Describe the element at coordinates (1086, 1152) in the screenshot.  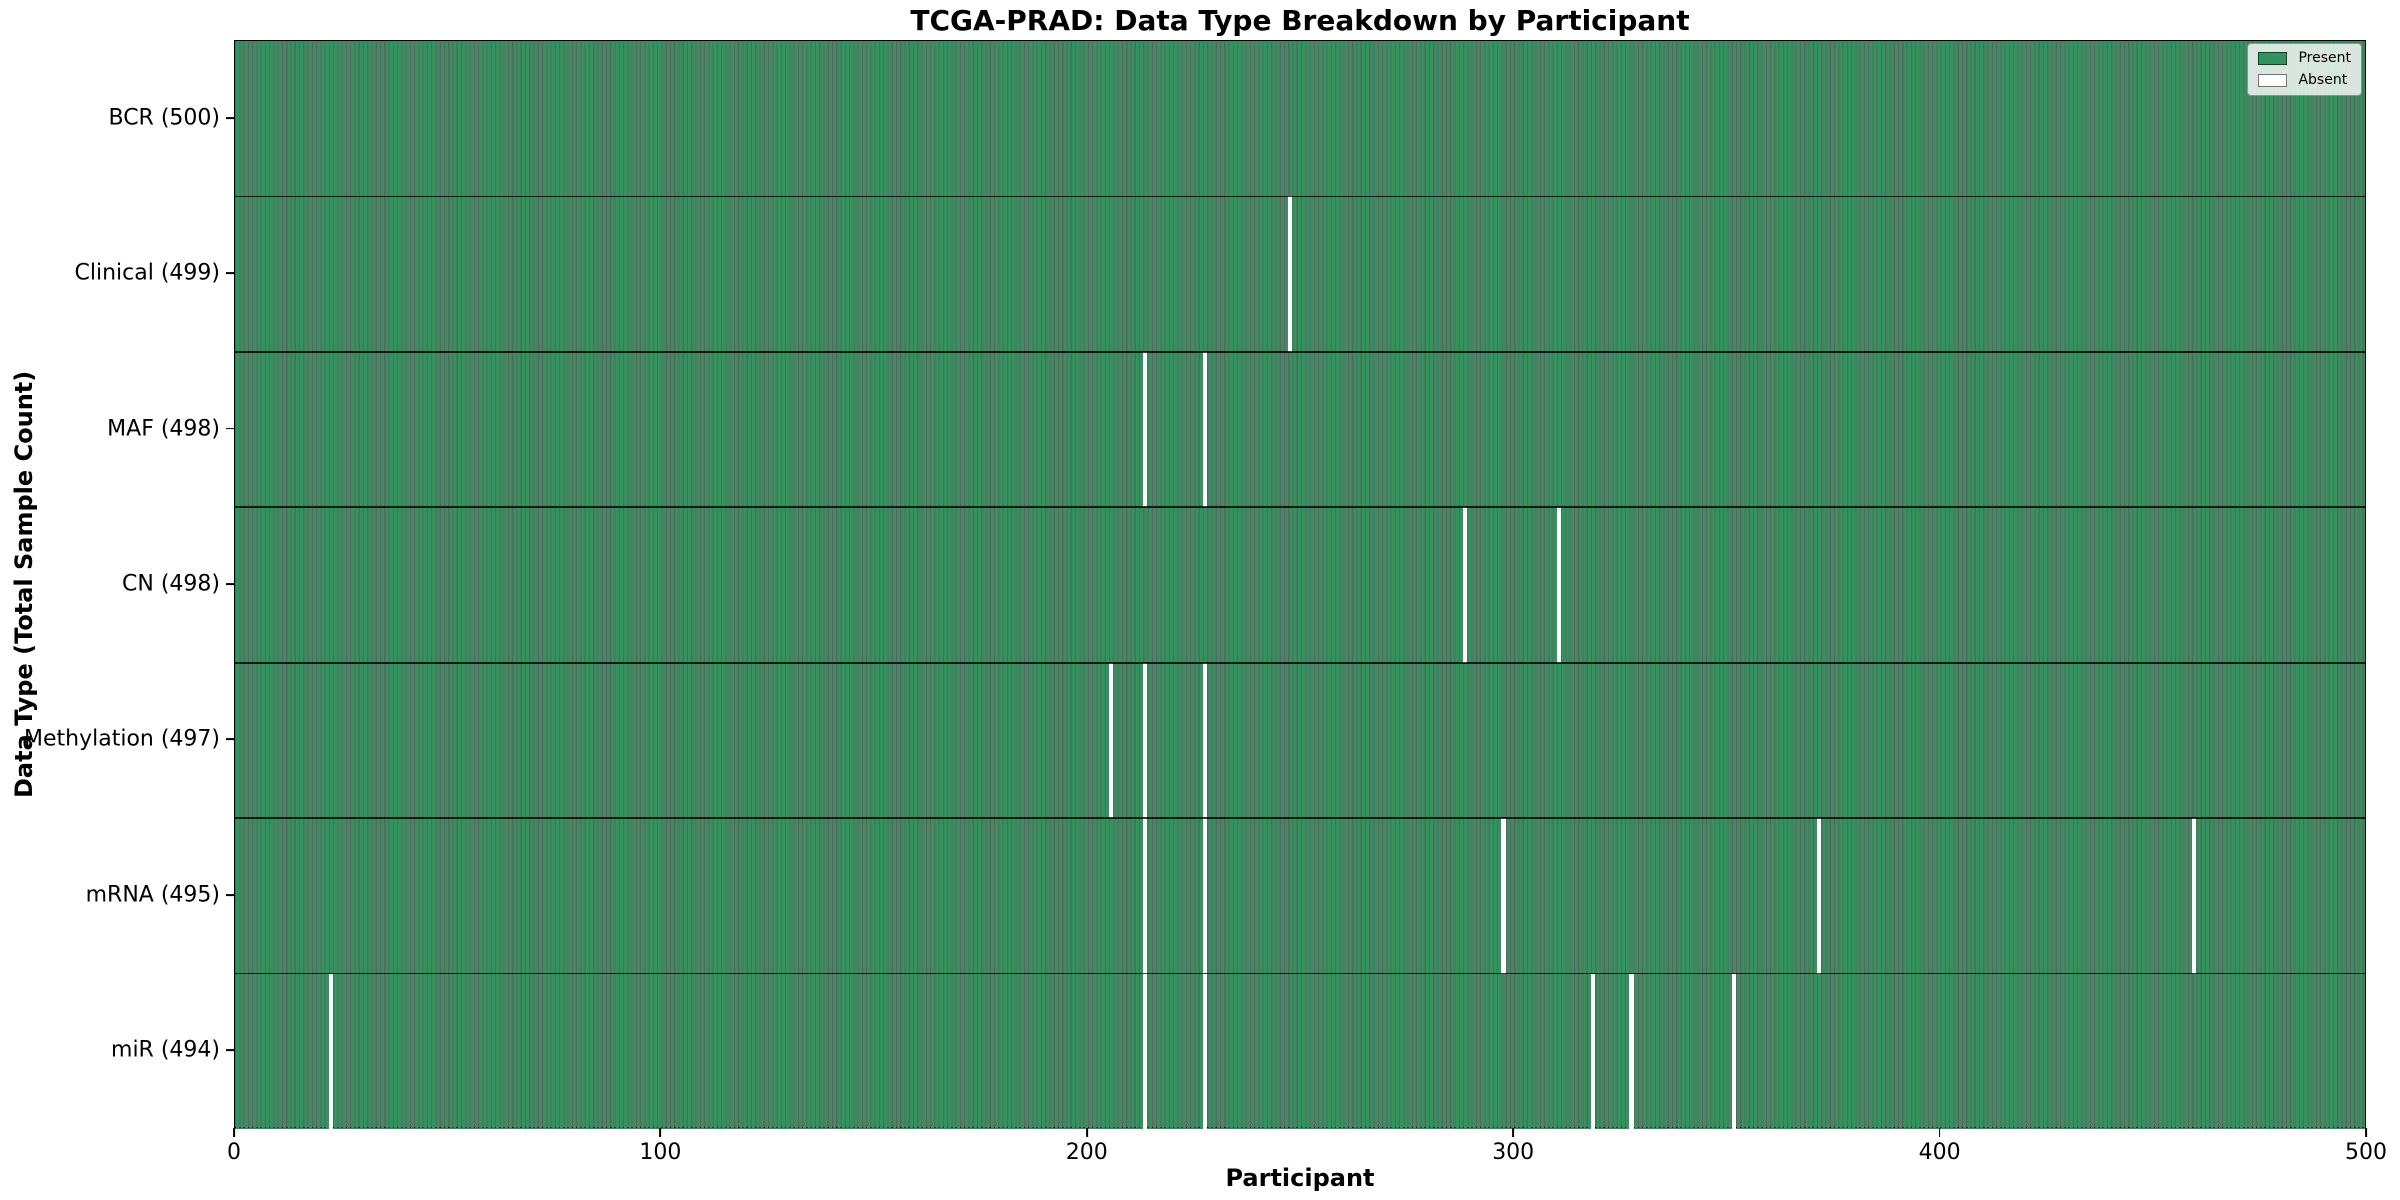
I see `xtick-label-200: 200` at that location.